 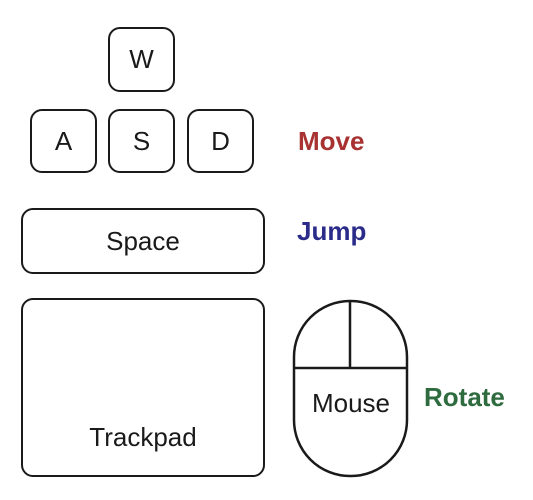 I want to click on key-w: W, so click(x=141, y=59).